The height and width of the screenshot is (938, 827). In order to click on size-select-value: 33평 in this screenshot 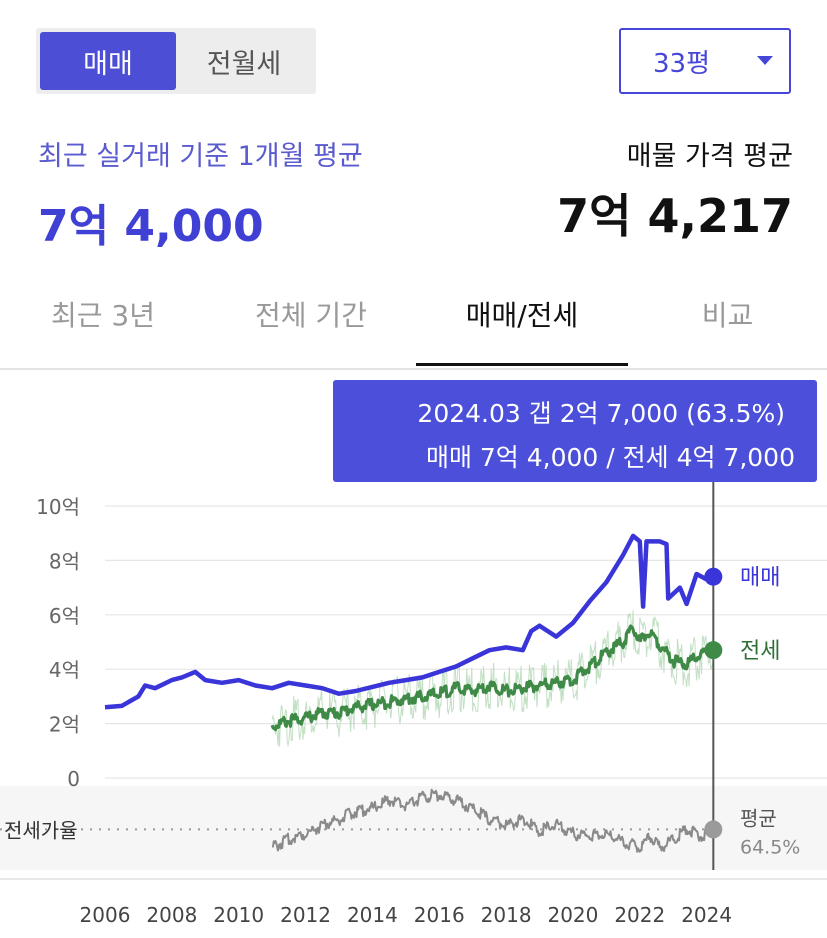, I will do `click(682, 63)`.